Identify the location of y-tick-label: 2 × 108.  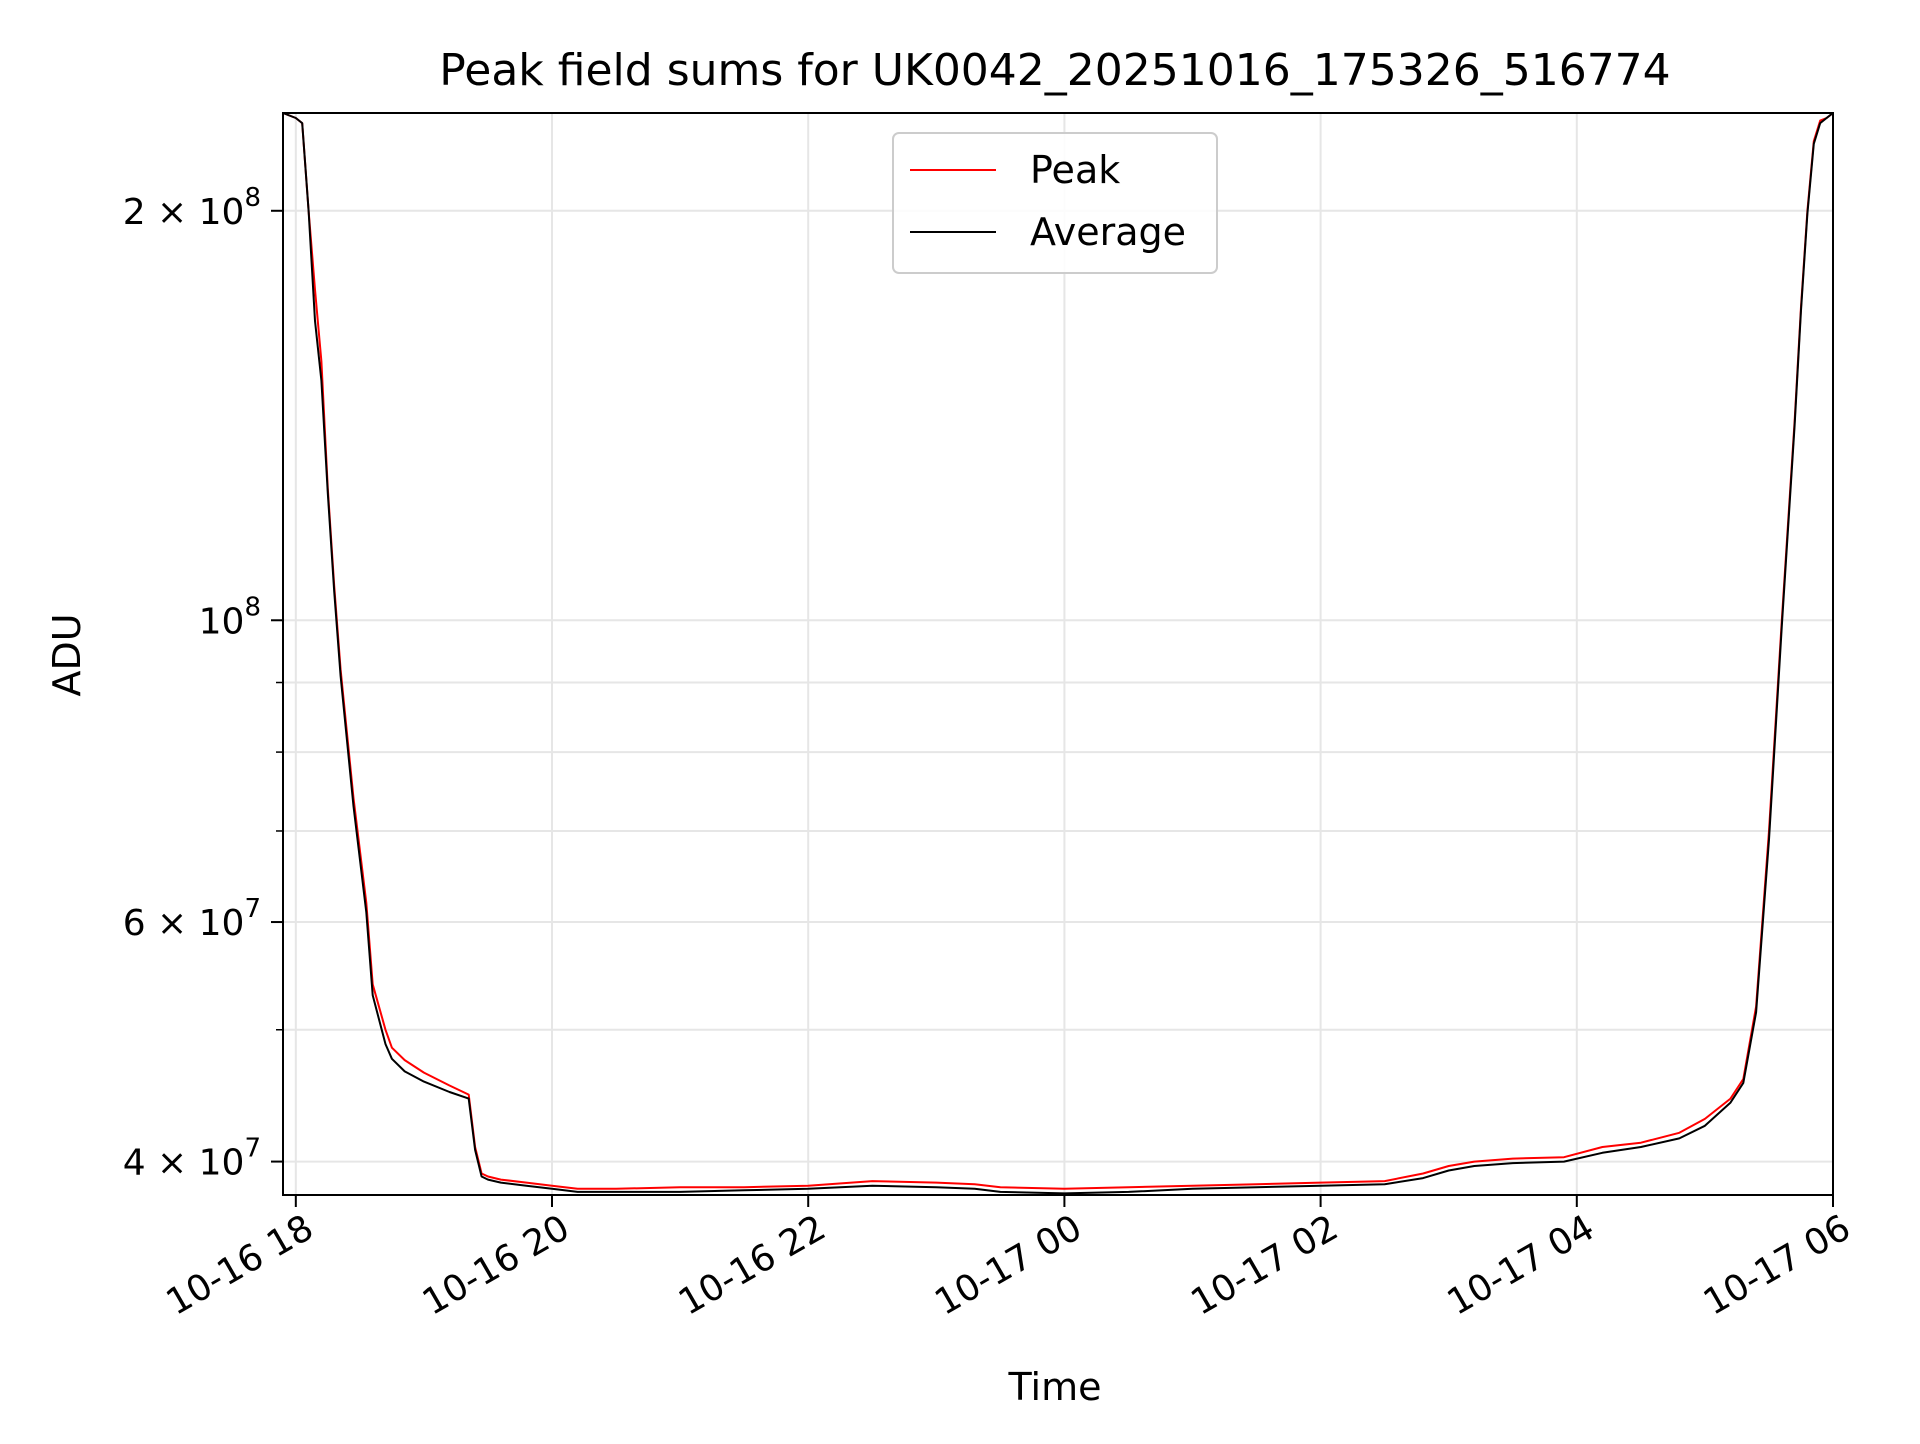
(192, 208).